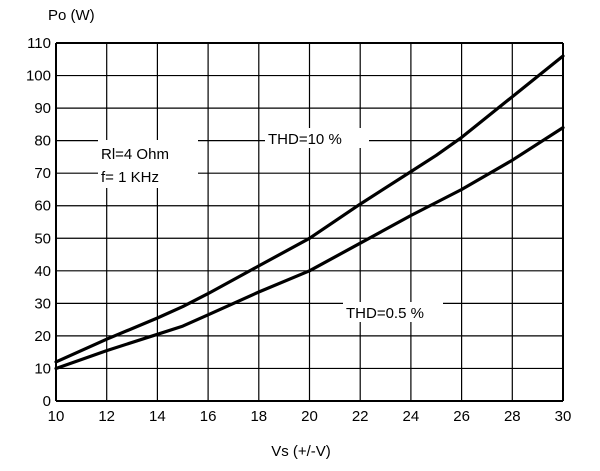  I want to click on y-axis-label: Po (W), so click(71, 15).